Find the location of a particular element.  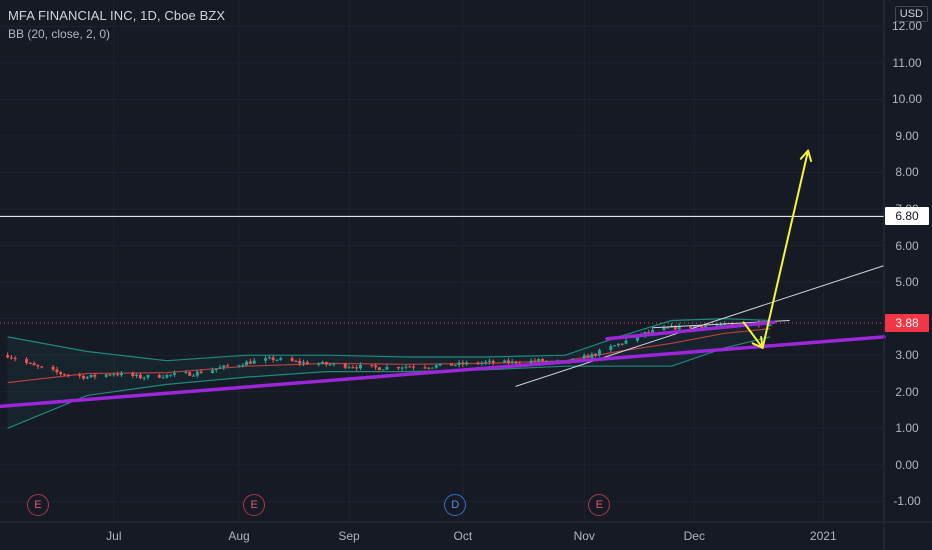

bb-upper-line is located at coordinates (389, 339).